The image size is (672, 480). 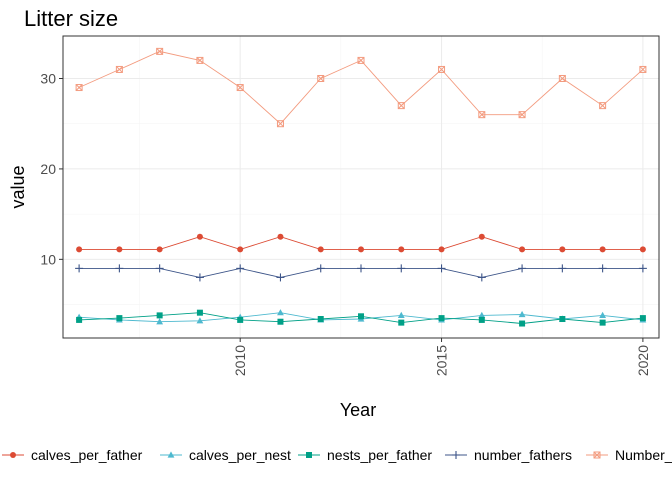 What do you see at coordinates (87, 455) in the screenshot?
I see `legend-label: calves_per_father` at bounding box center [87, 455].